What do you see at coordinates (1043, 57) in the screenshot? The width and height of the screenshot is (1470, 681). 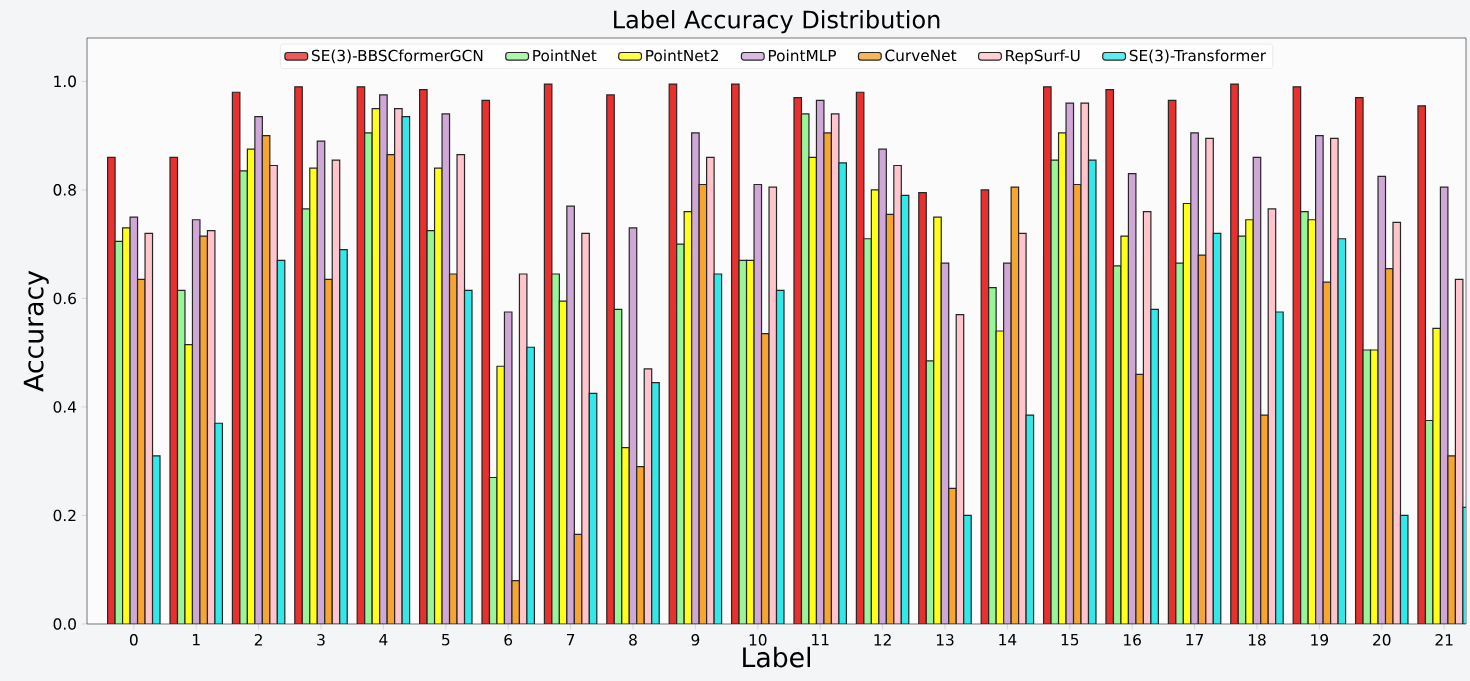 I see `legend-label: RepSurf-U` at bounding box center [1043, 57].